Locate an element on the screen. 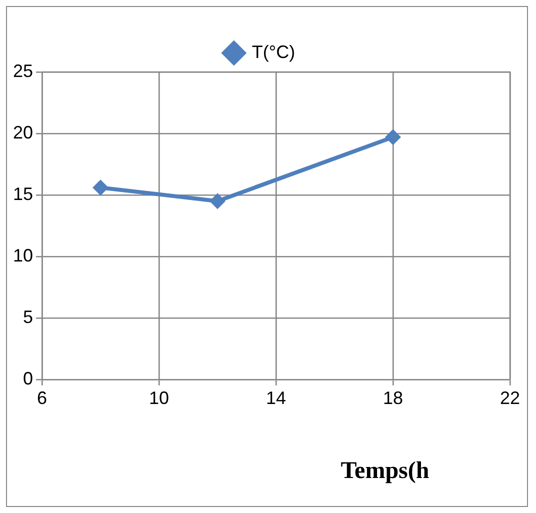 The width and height of the screenshot is (536, 513). x-tick-label: 10 is located at coordinates (159, 398).